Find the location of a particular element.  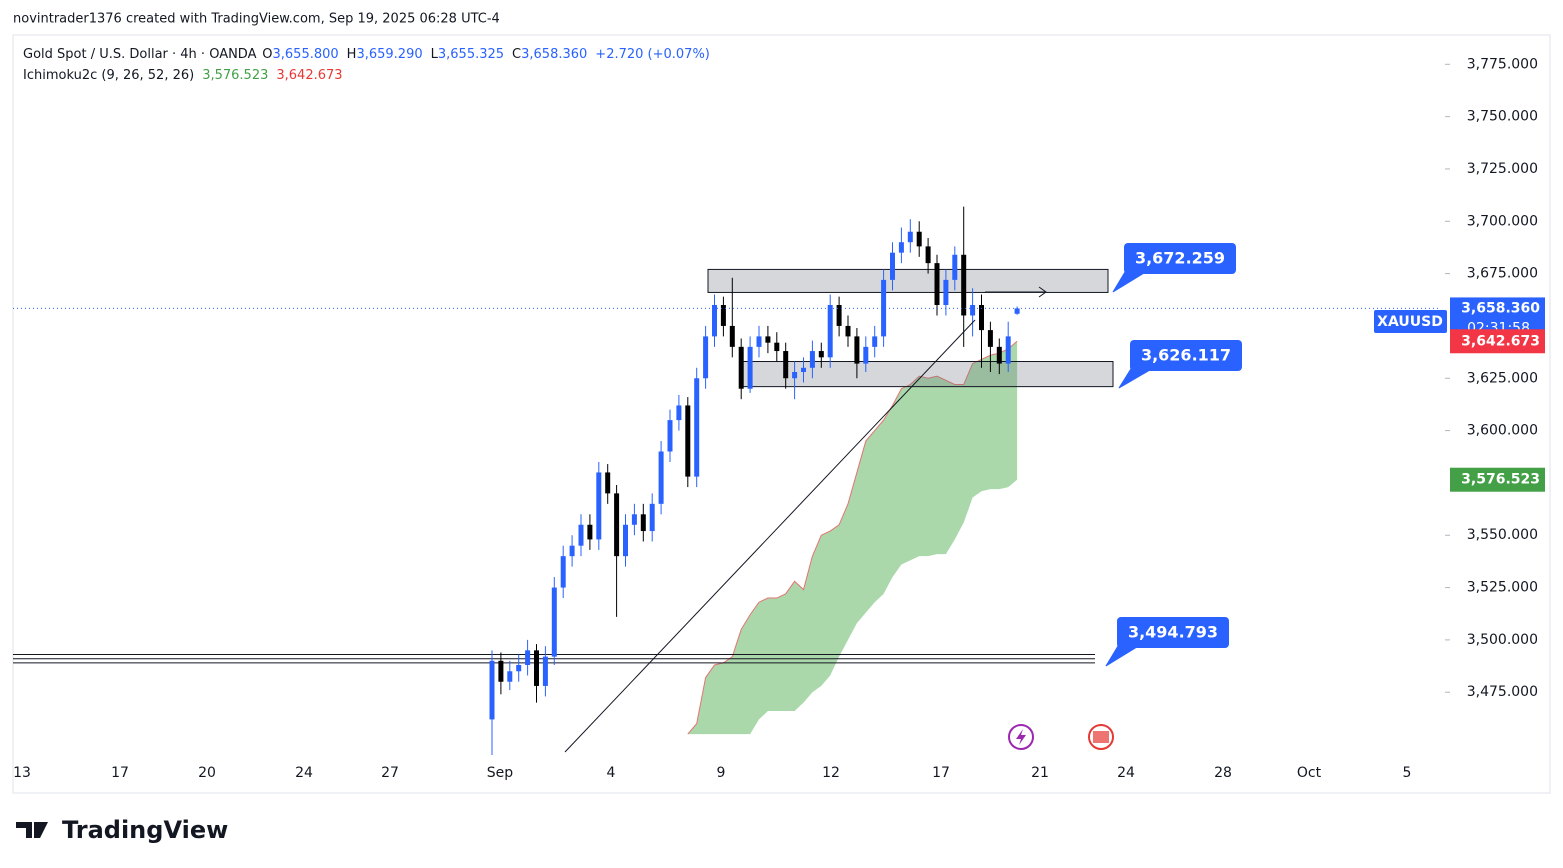

span-b-badge-label: 3,642.673 is located at coordinates (1500, 341).